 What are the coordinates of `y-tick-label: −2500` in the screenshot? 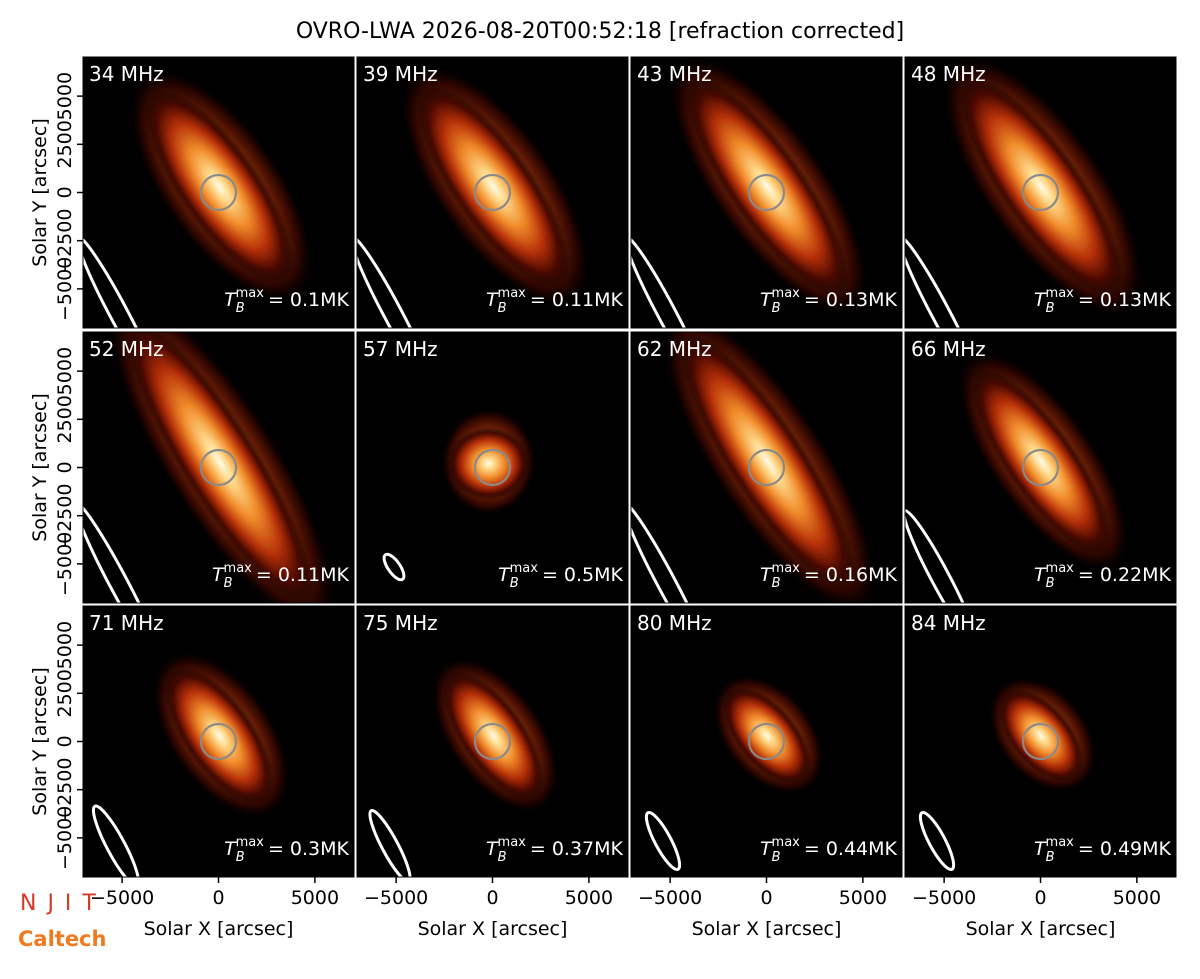 It's located at (65, 790).